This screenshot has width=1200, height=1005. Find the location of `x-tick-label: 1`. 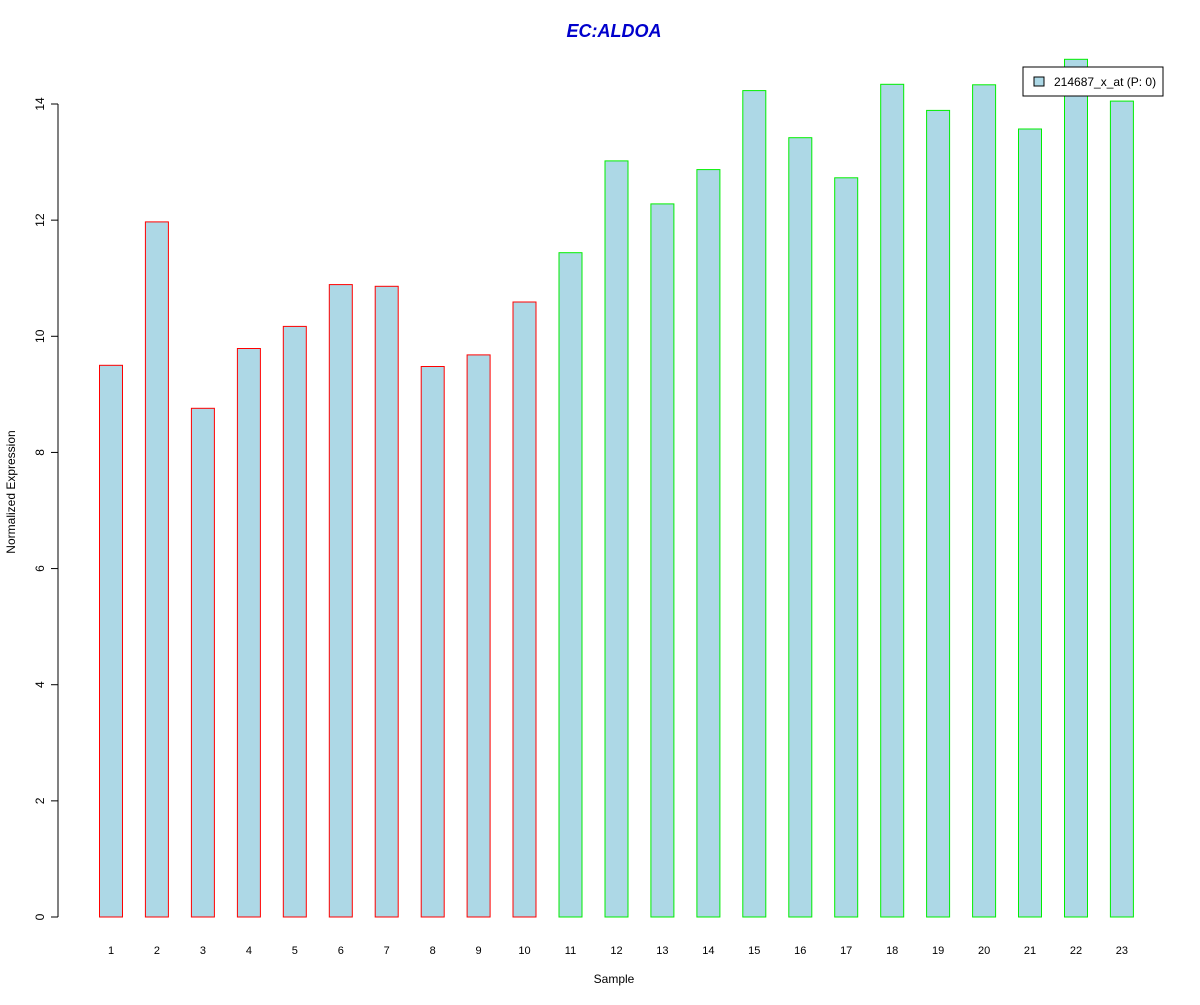

x-tick-label: 1 is located at coordinates (111, 951).